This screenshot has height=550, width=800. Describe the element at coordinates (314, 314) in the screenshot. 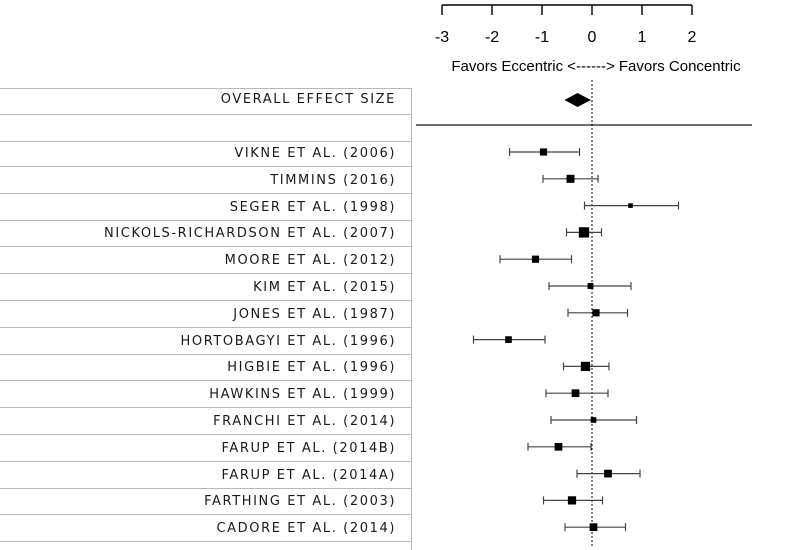

I see `study-label: JONES ET AL. (1987)` at that location.